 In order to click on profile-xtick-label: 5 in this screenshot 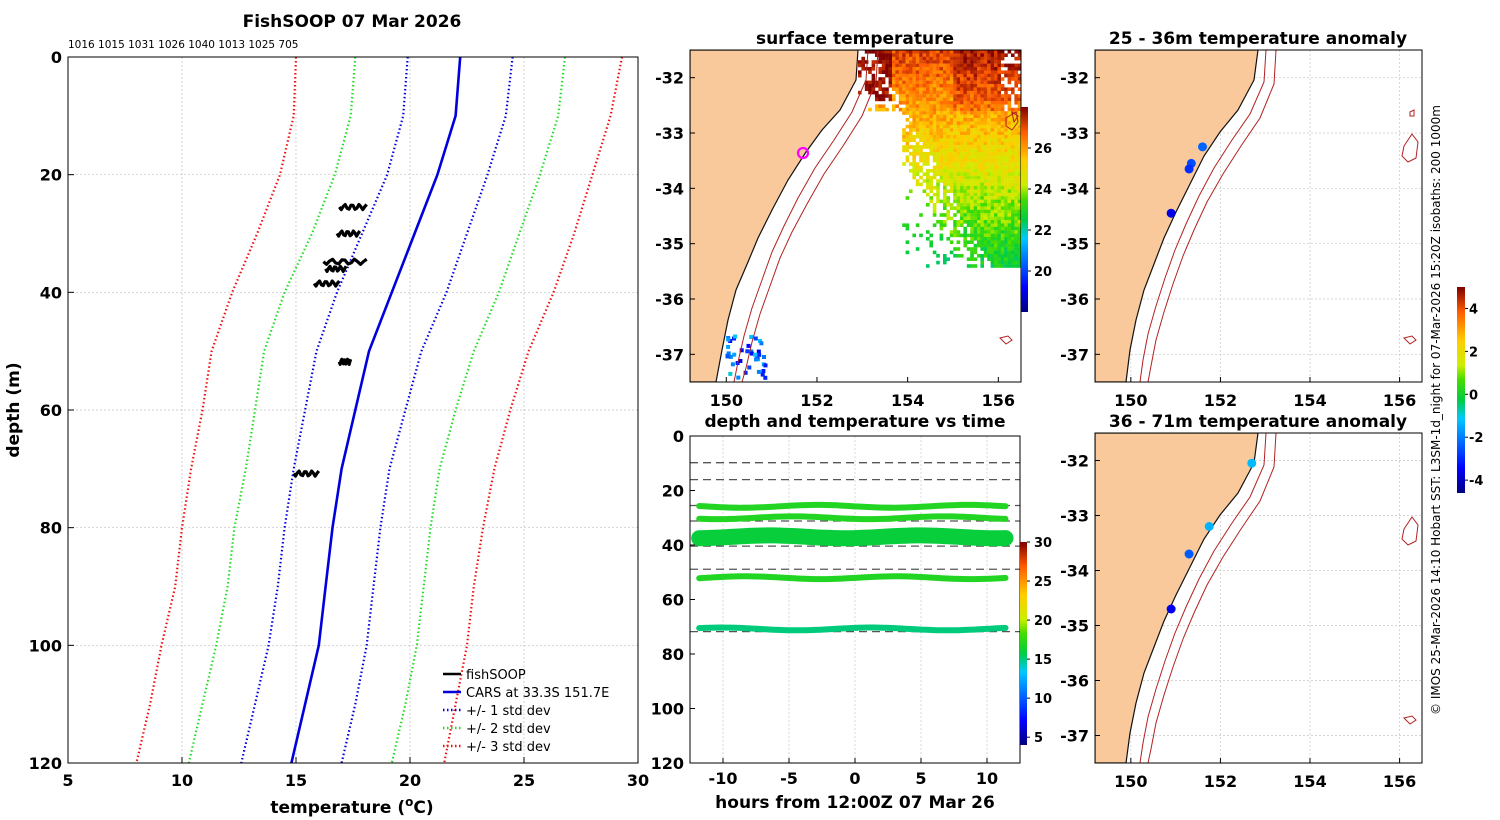, I will do `click(67, 780)`.